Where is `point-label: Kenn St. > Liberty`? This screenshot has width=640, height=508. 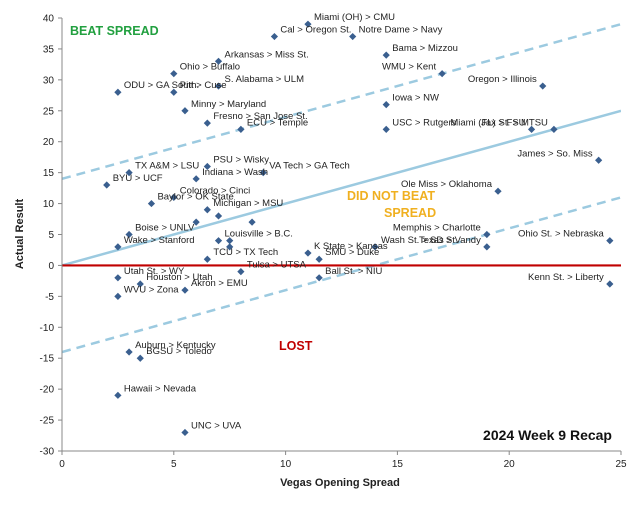
point-label: Kenn St. > Liberty is located at coordinates (566, 277).